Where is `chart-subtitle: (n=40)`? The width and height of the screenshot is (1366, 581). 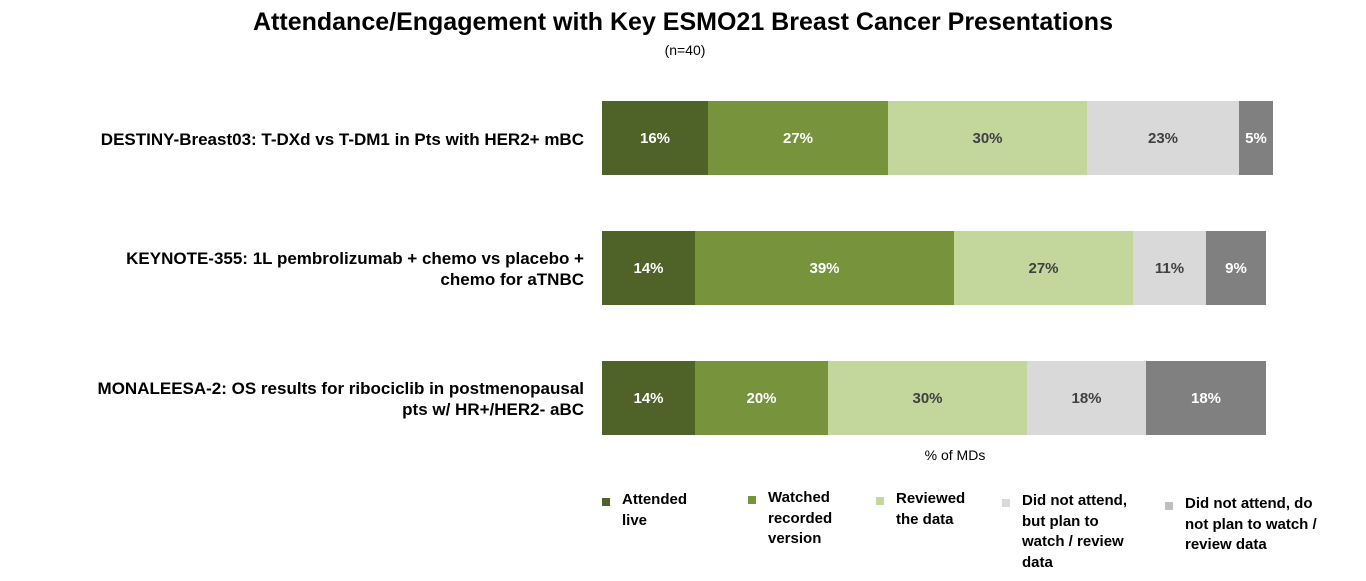 chart-subtitle: (n=40) is located at coordinates (685, 50).